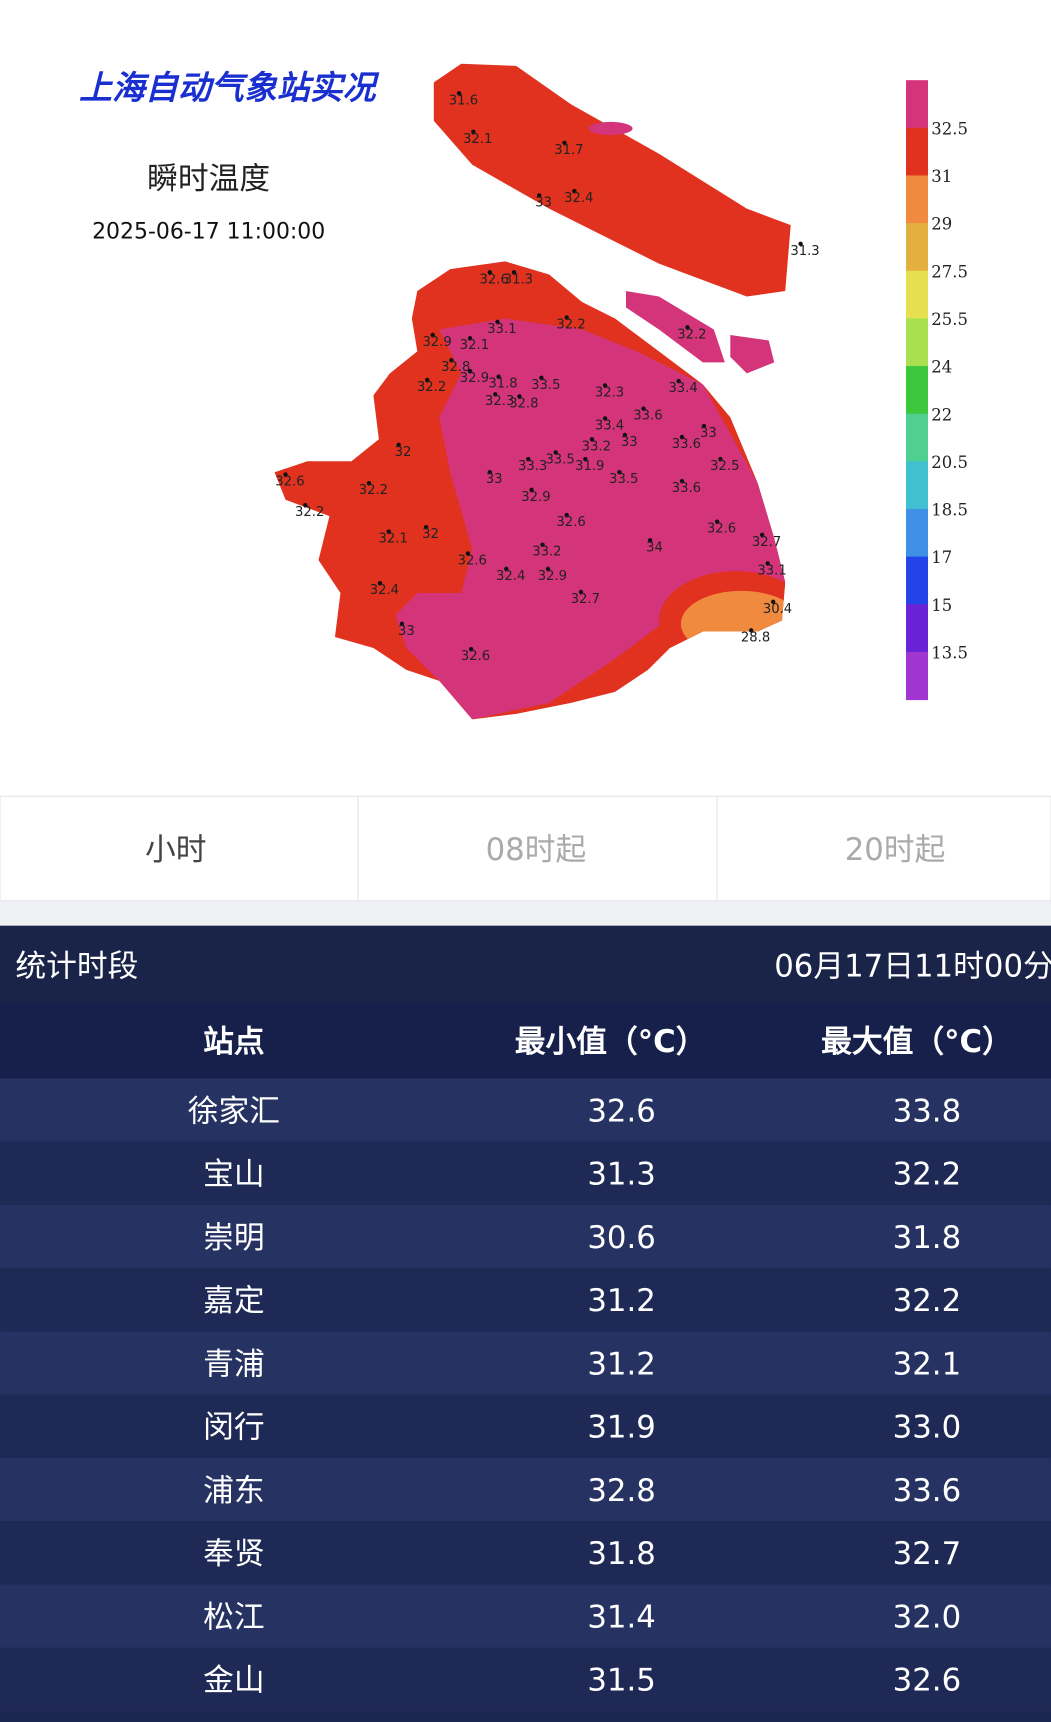 The height and width of the screenshot is (1722, 1051). Describe the element at coordinates (393, 539) in the screenshot. I see `station-value: 32.1` at that location.